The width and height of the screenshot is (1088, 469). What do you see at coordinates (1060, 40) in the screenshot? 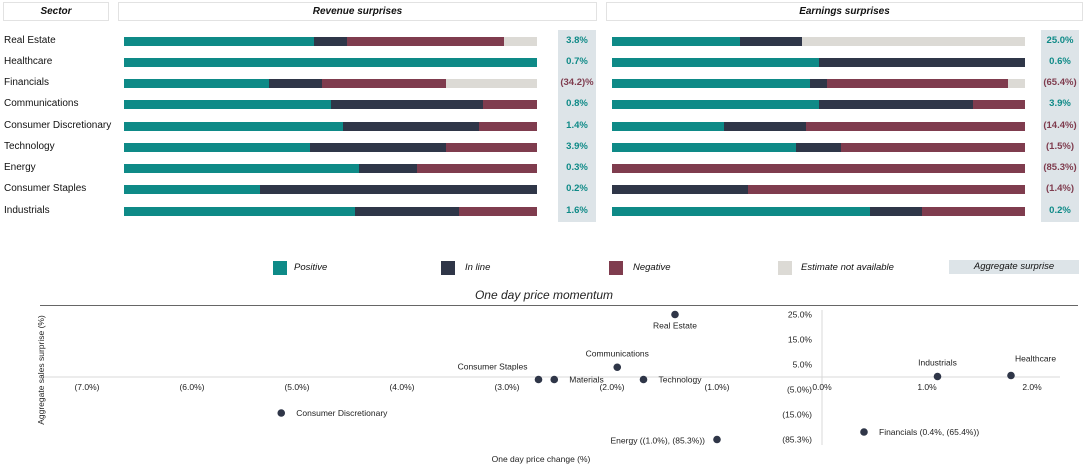
I see `earnings-aggregate-real-estate: 25.0%` at bounding box center [1060, 40].